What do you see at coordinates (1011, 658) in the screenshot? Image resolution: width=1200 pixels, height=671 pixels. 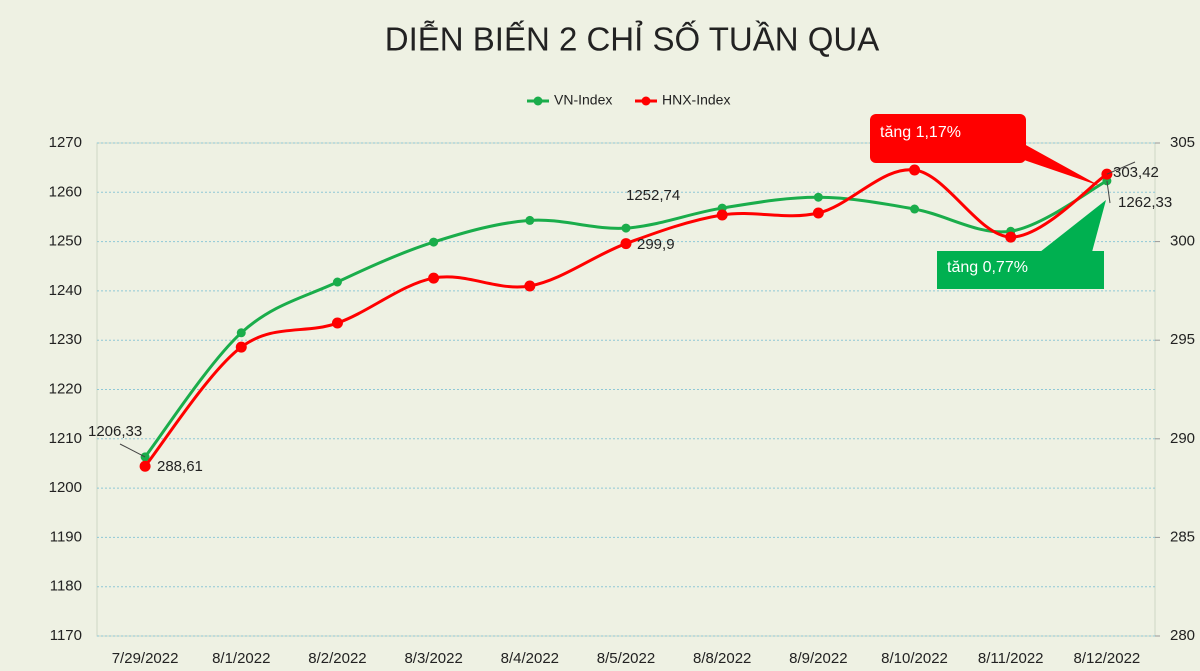 I see `x-tick-label: 8/11/2022` at bounding box center [1011, 658].